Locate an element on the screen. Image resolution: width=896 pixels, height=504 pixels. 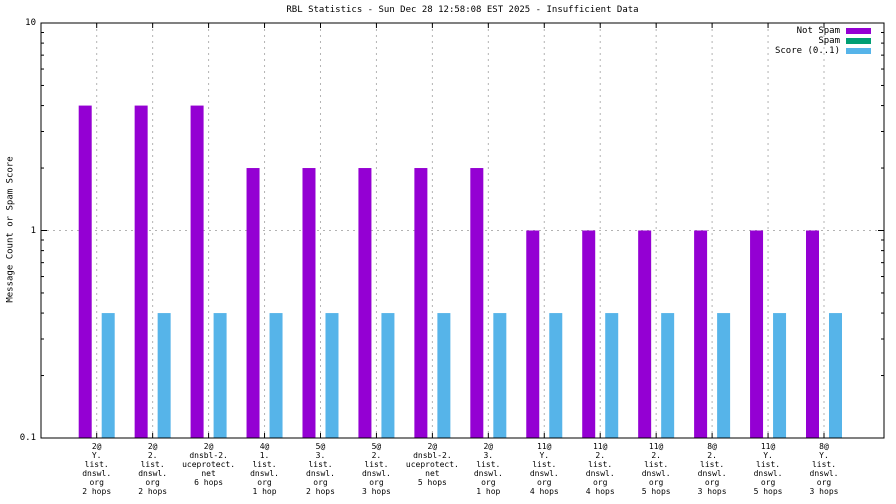
x-tick-label: 4@ 1. list. dnswl. org 1 hop is located at coordinates (265, 469).